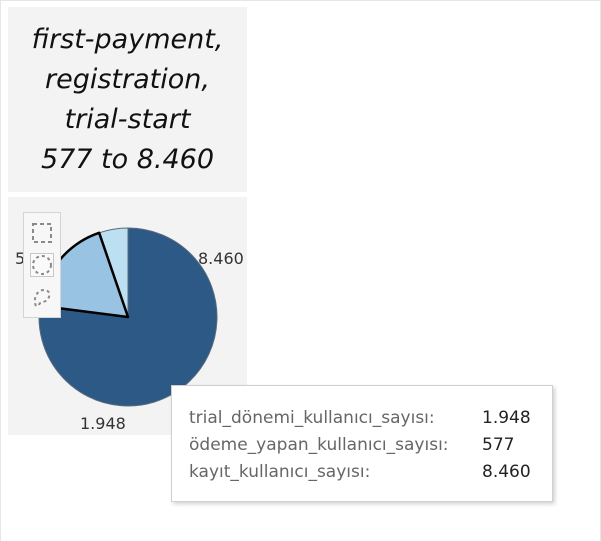 This screenshot has width=601, height=541. I want to click on tooltip-label: ödeme_yapan_kullanıcı_sayısı:, so click(319, 445).